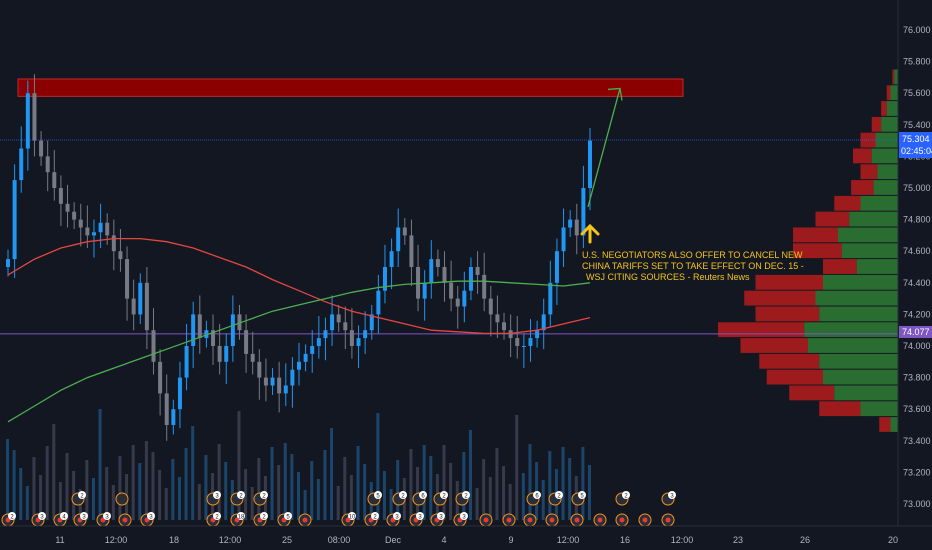 The height and width of the screenshot is (550, 932). I want to click on event-markers: 2 3 2 2 5 2 6 2 2 6 2 5 2 3 2 3 4 3 3 3 2 18 2 5 10 2 3 3 3 3, so click(338, 509).